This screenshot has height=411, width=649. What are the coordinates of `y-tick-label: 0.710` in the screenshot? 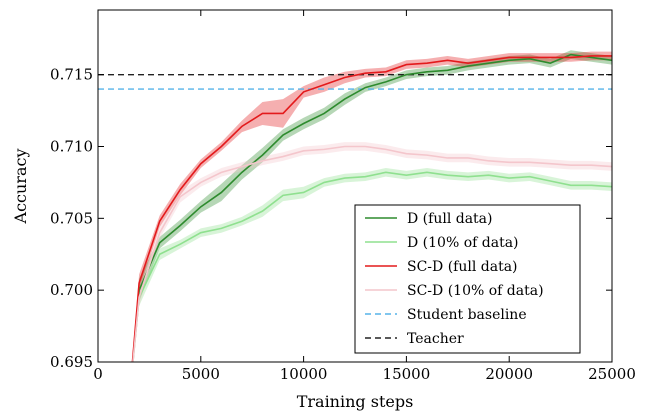 It's located at (71, 146).